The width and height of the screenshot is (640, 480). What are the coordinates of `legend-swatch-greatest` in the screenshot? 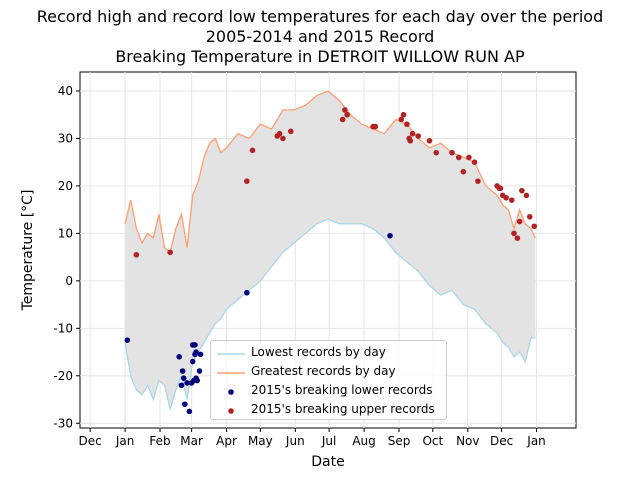 It's located at (231, 373).